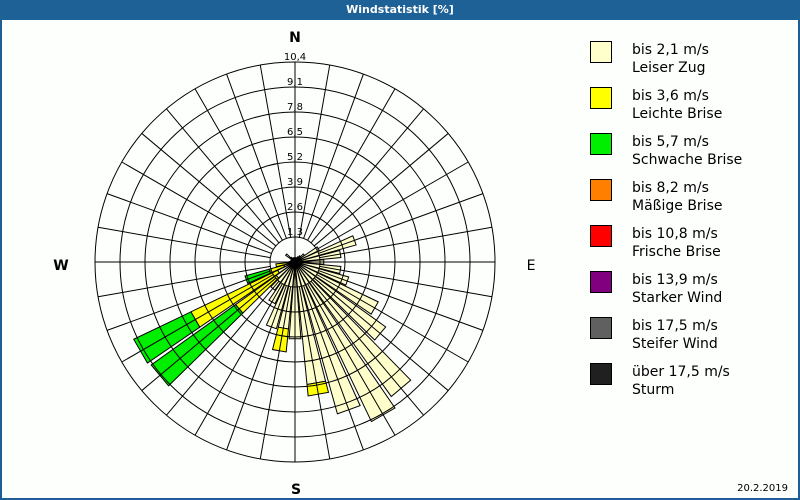 This screenshot has width=800, height=500. I want to click on legend-item-maessige-brise: bis 8,2 m/s Mäßige Brise, so click(690, 202).